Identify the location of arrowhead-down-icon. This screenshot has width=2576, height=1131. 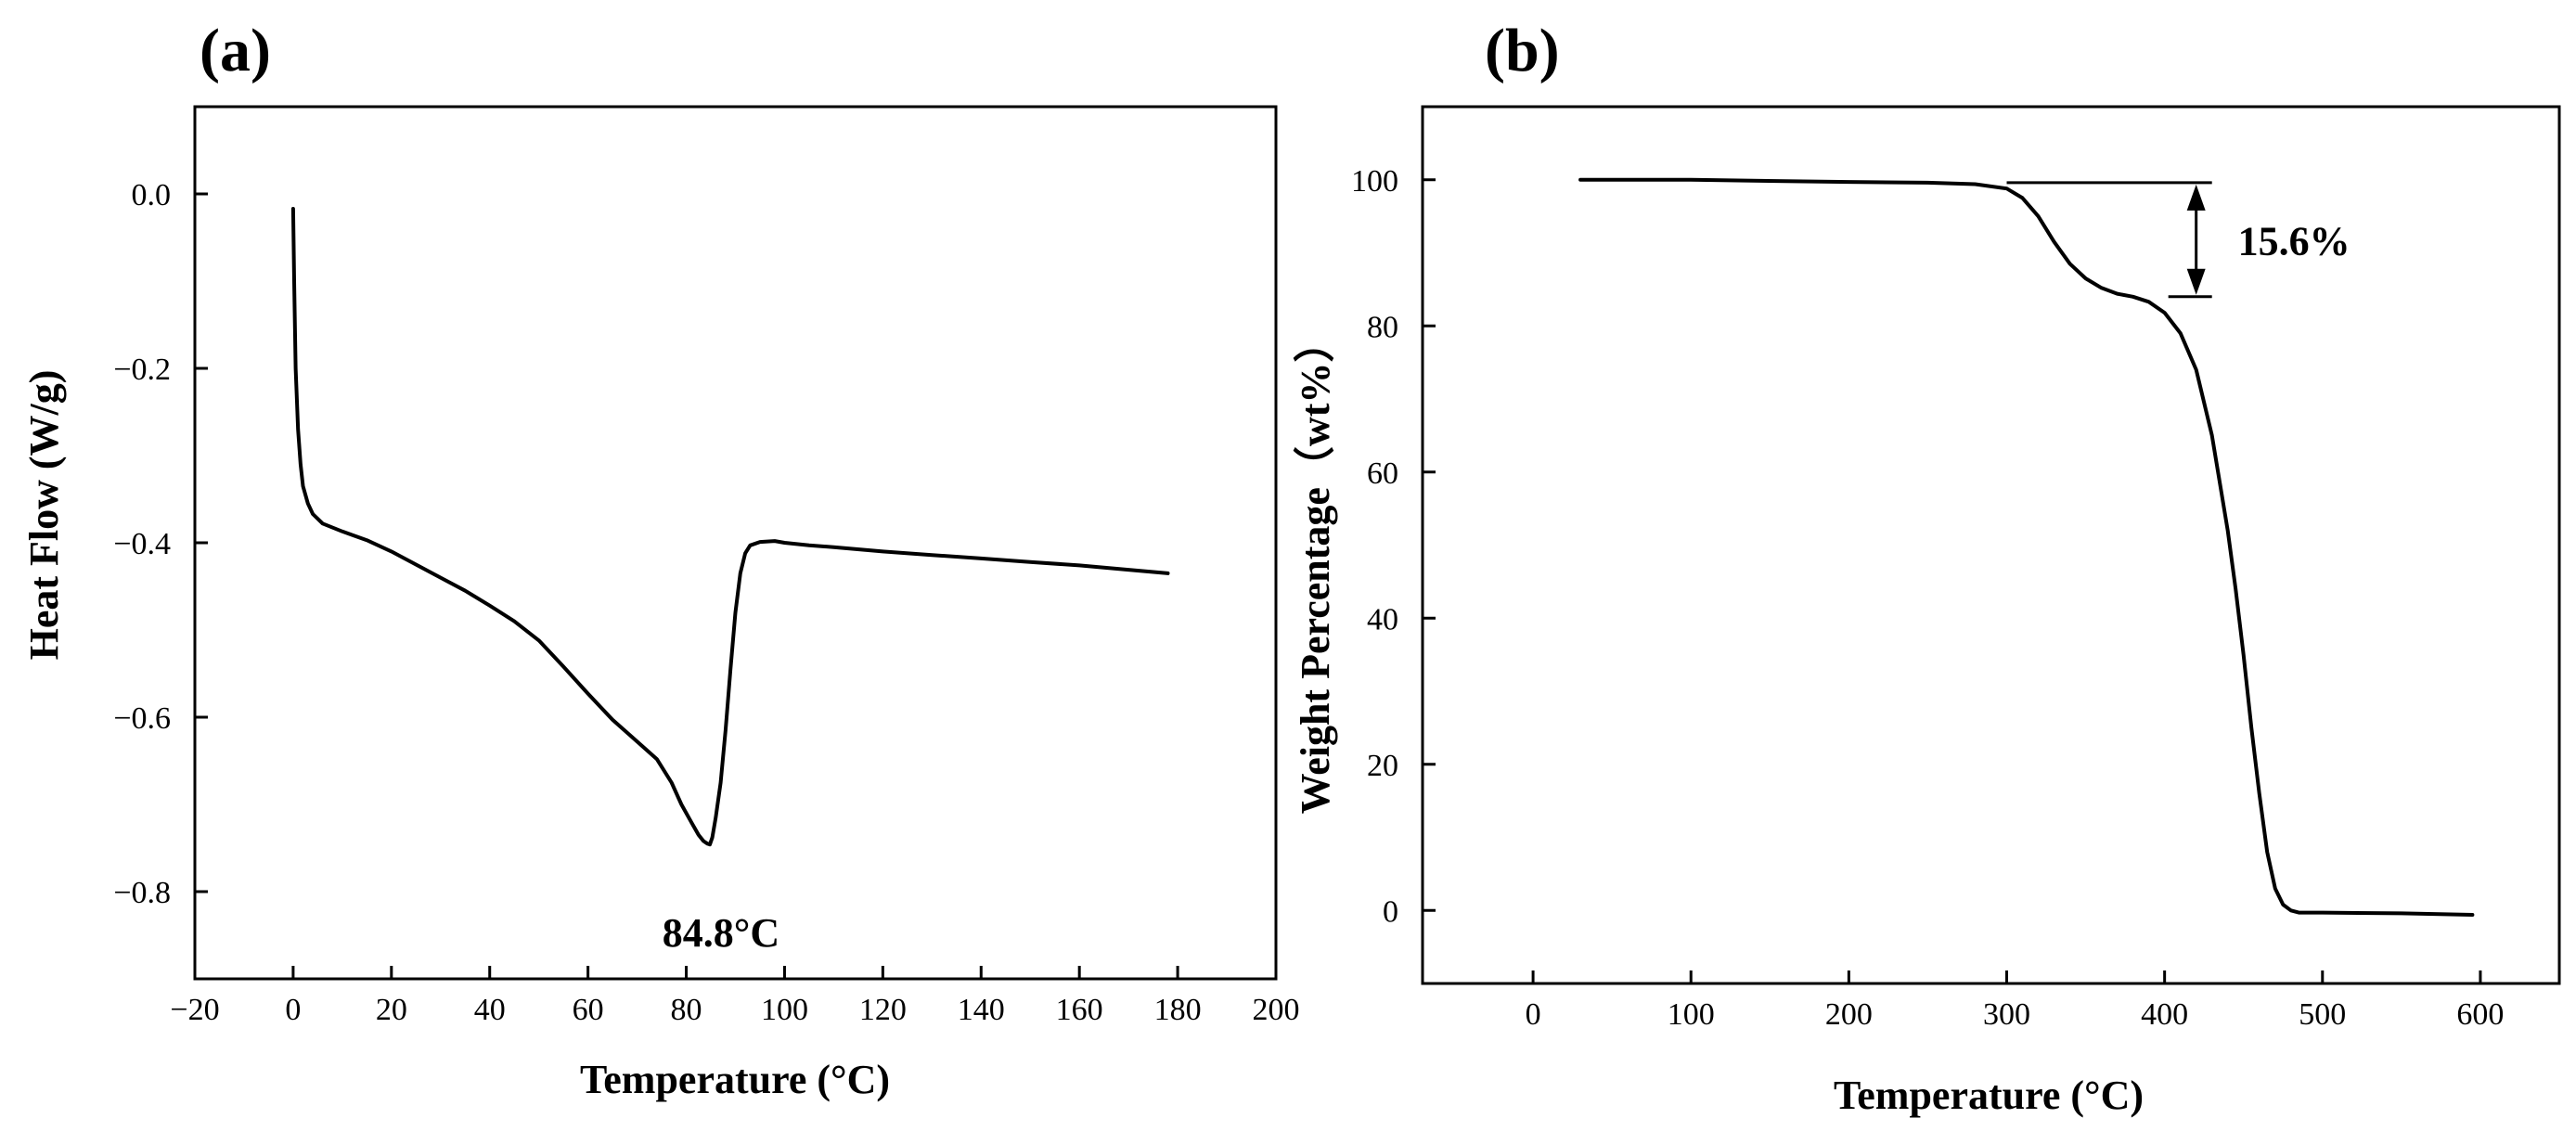
(2196, 281).